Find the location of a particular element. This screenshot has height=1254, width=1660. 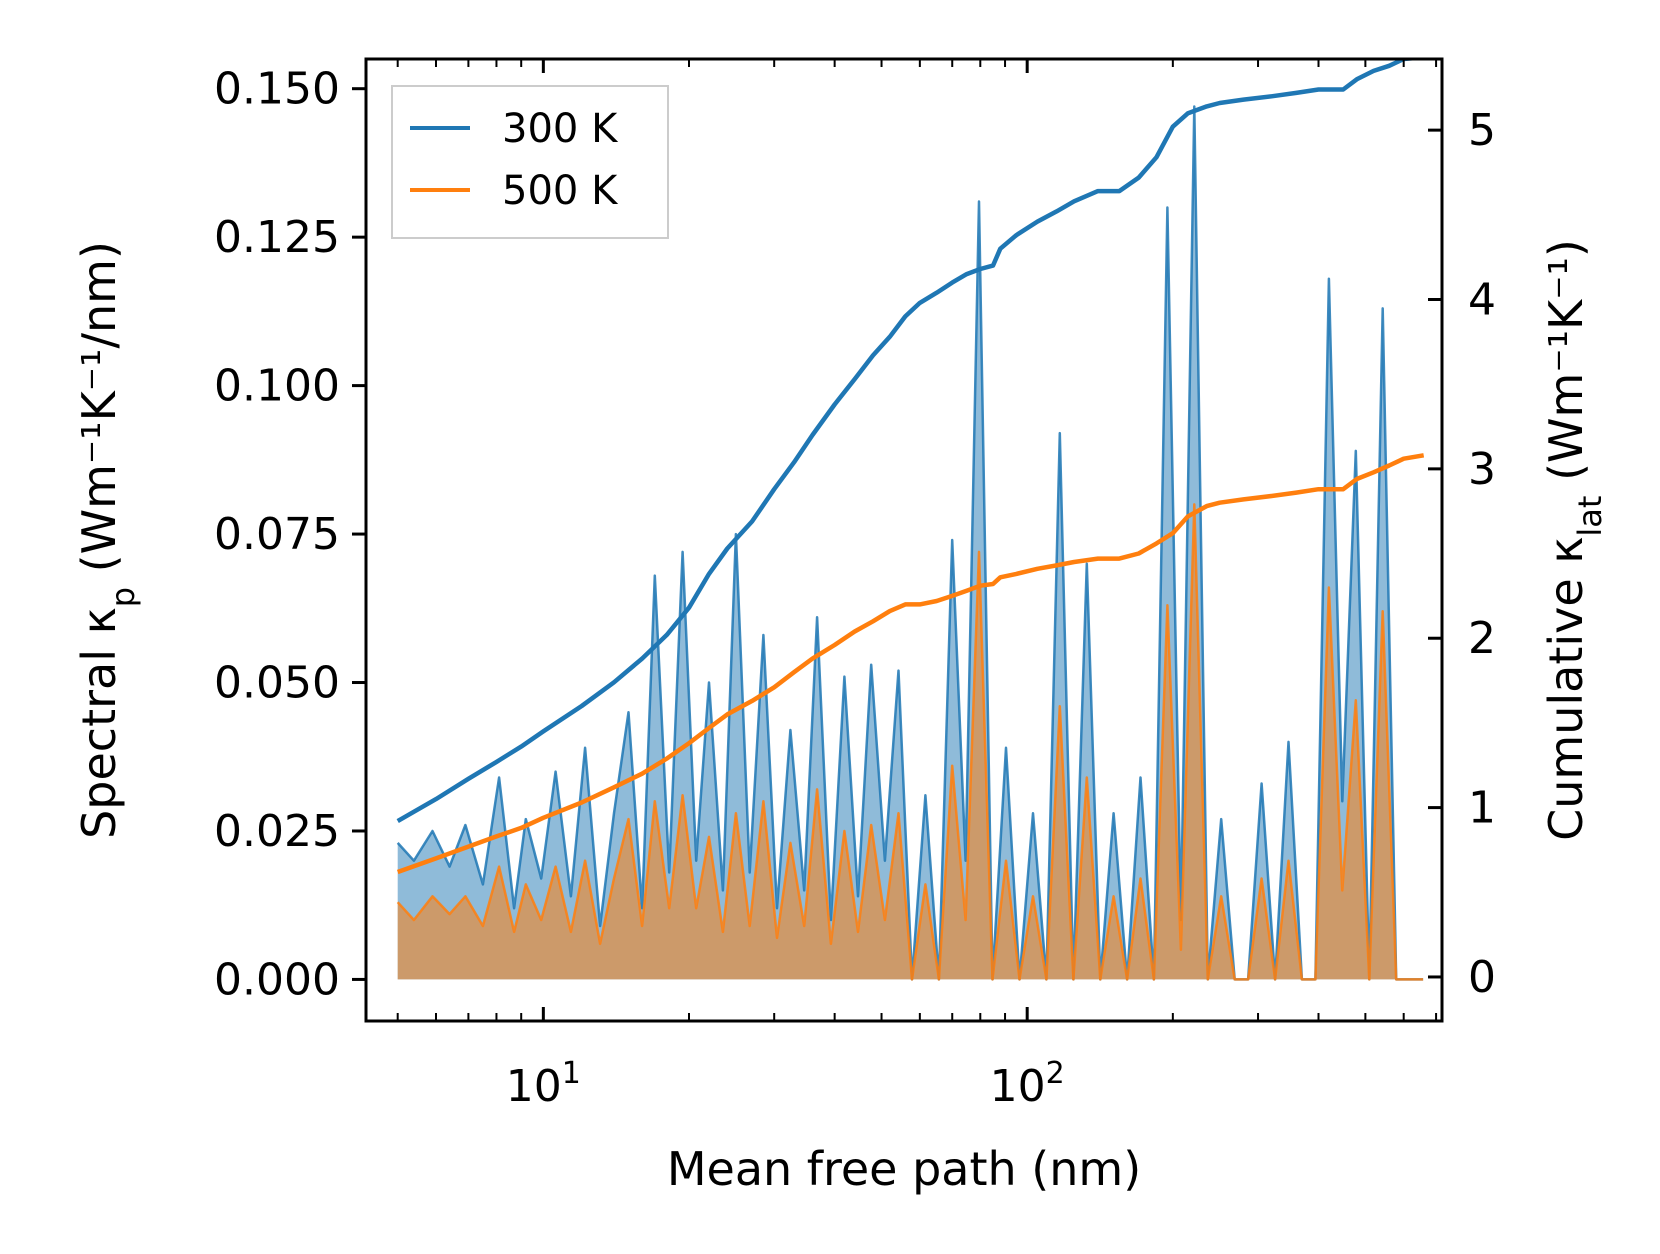

left-axis-title: Spectral κp (Wm⁻¹K⁻¹/nm) is located at coordinates (107, 540).